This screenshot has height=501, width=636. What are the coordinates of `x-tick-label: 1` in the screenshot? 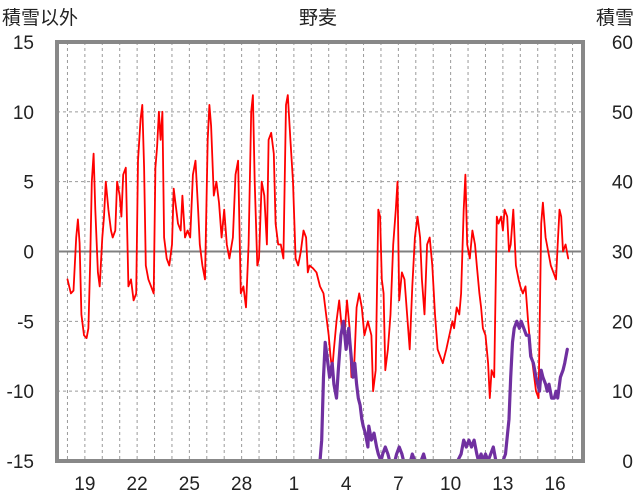 It's located at (294, 484).